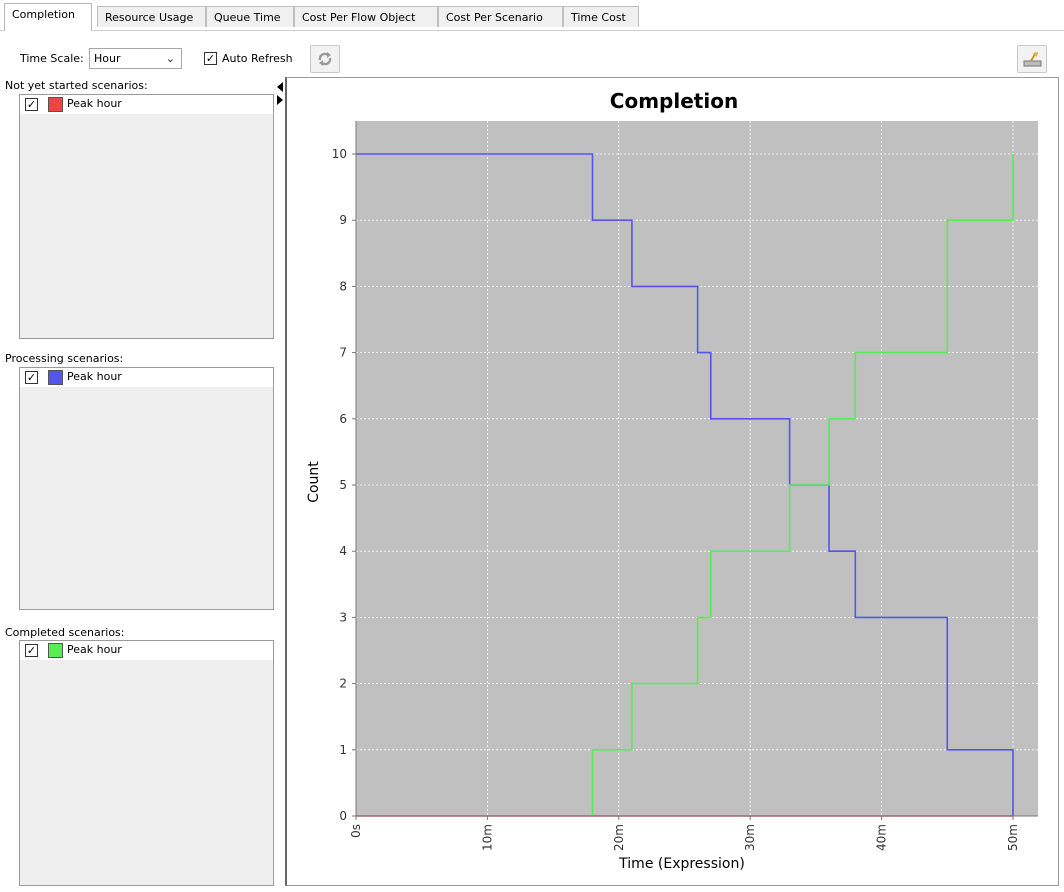 This screenshot has height=892, width=1064. What do you see at coordinates (343, 419) in the screenshot?
I see `y-tick-label: 6` at bounding box center [343, 419].